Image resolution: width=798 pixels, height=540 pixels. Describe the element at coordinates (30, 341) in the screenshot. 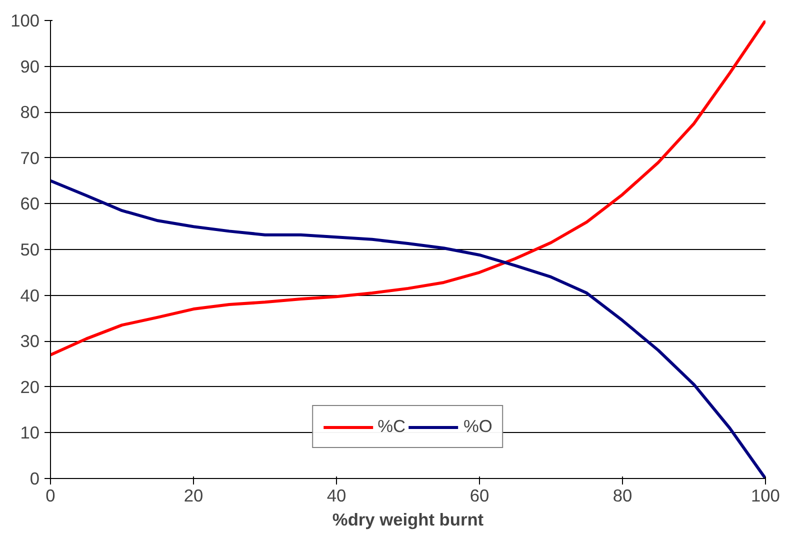

I see `y-tick-label: 30` at that location.